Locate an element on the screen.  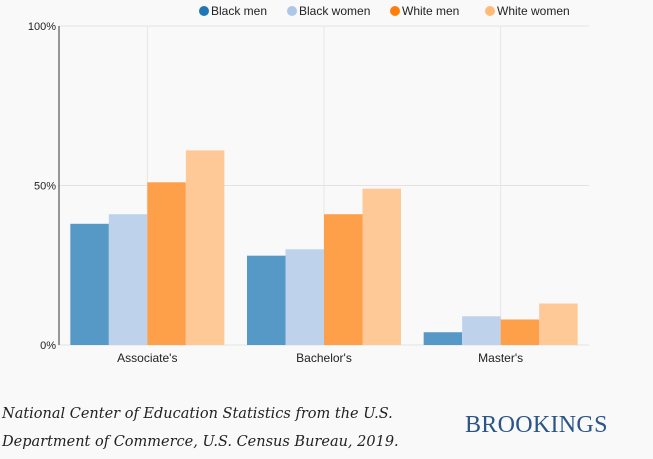
bar-black-women-associates is located at coordinates (128, 279).